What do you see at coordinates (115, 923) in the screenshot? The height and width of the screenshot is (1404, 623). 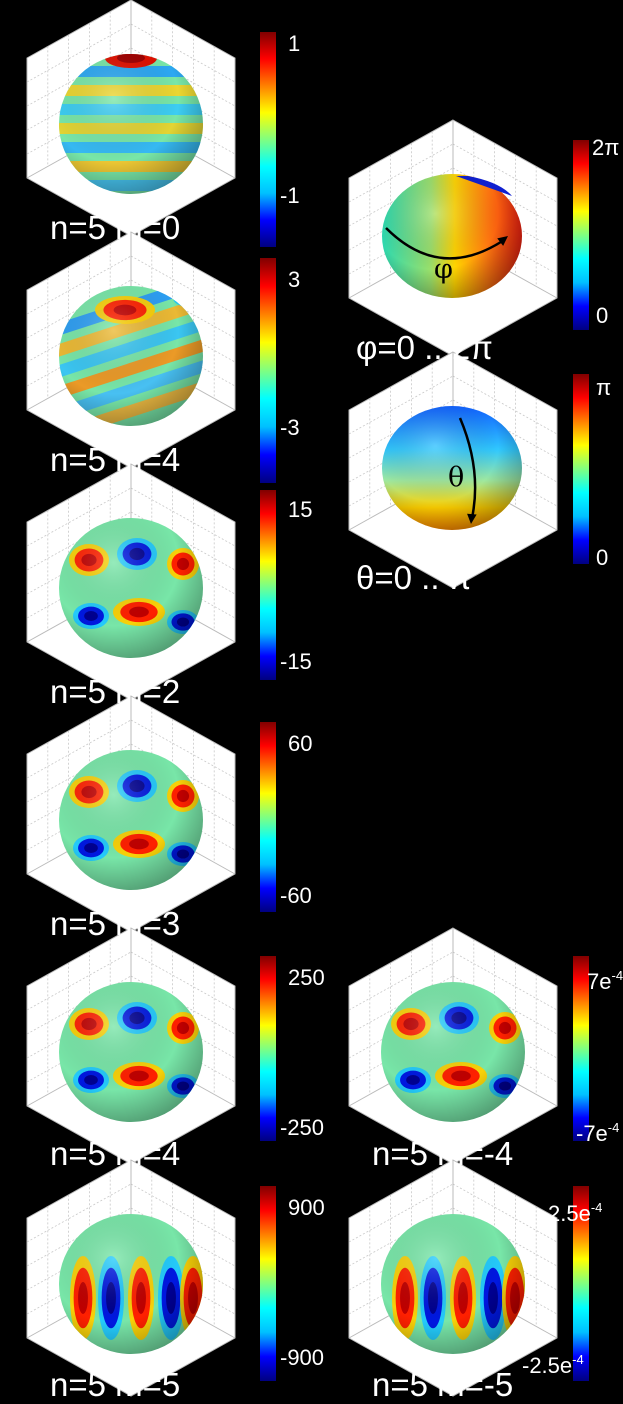 I see `caption-n5-m3: n=5 m=3` at bounding box center [115, 923].